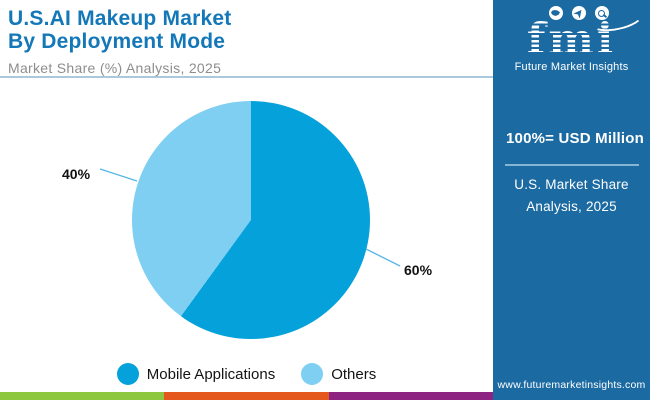  Describe the element at coordinates (383, 257) in the screenshot. I see `leader-line-mobile-applications` at that location.